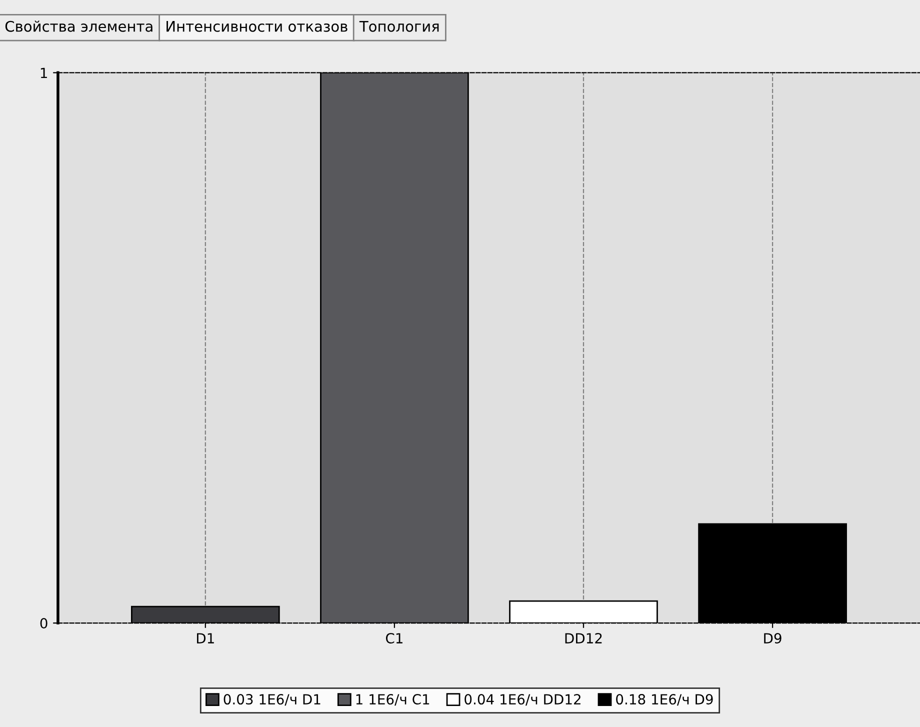  What do you see at coordinates (272, 700) in the screenshot?
I see `legend-label: 0.03 1E6/ч D1` at bounding box center [272, 700].